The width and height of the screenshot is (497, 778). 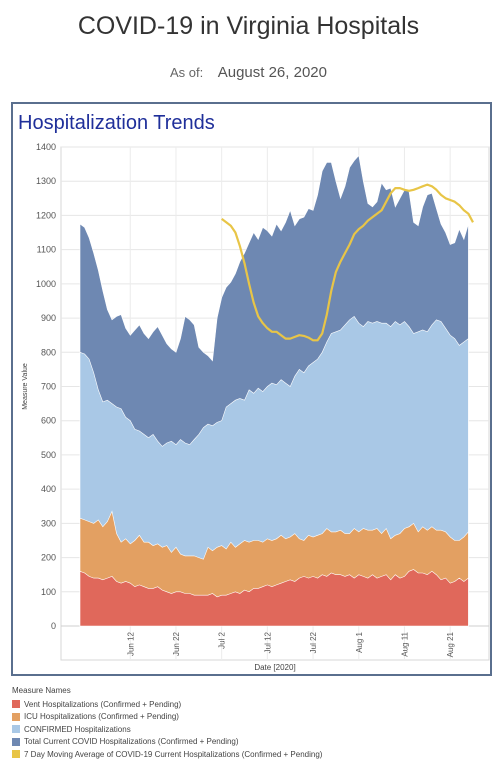 What do you see at coordinates (222, 639) in the screenshot?
I see `x-tick-label: Jul 2` at bounding box center [222, 639].